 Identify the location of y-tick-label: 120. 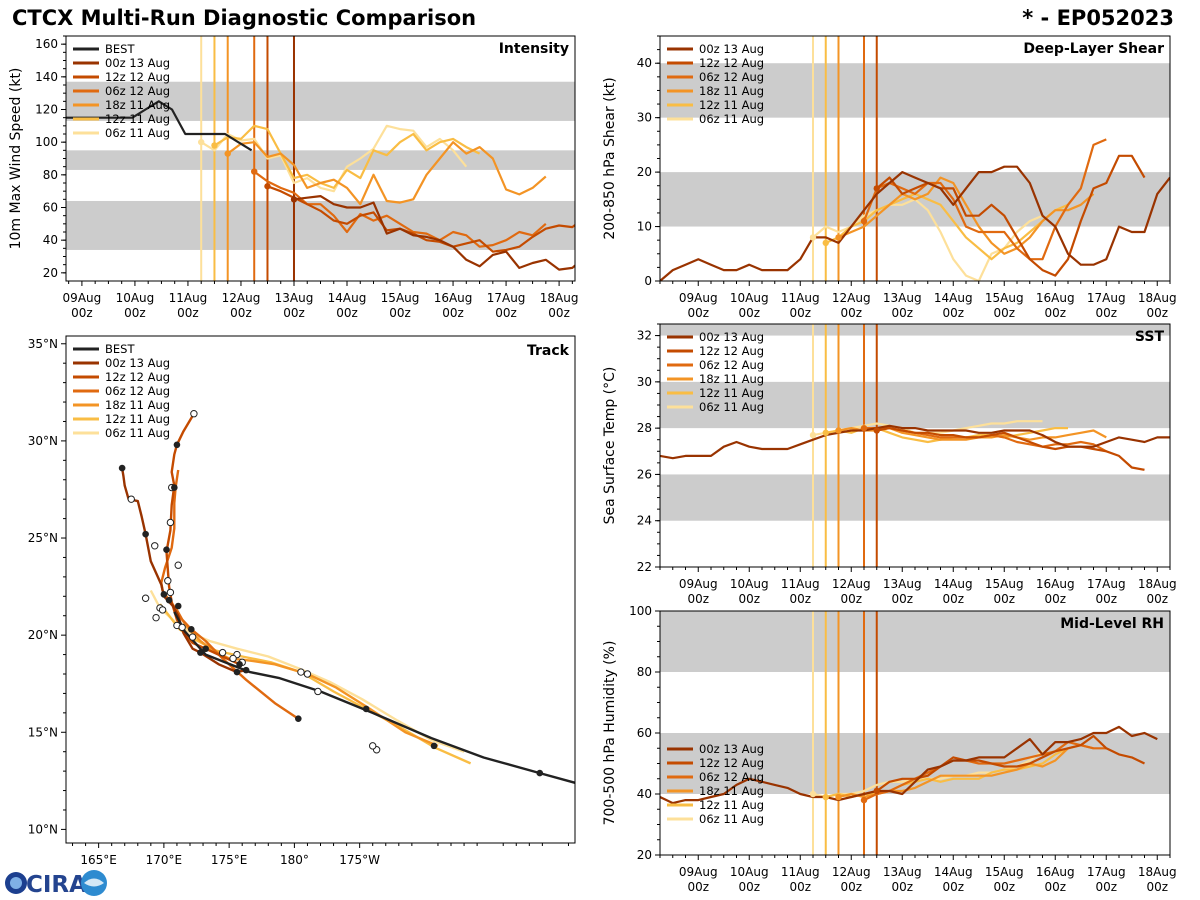
(46, 110).